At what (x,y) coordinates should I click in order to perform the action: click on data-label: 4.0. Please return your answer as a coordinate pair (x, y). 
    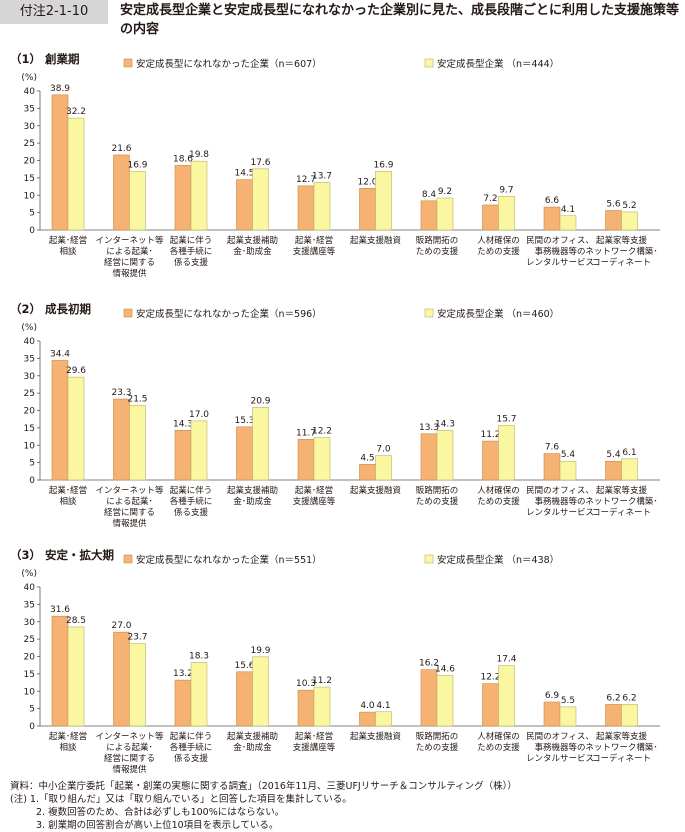
    Looking at the image, I should click on (367, 706).